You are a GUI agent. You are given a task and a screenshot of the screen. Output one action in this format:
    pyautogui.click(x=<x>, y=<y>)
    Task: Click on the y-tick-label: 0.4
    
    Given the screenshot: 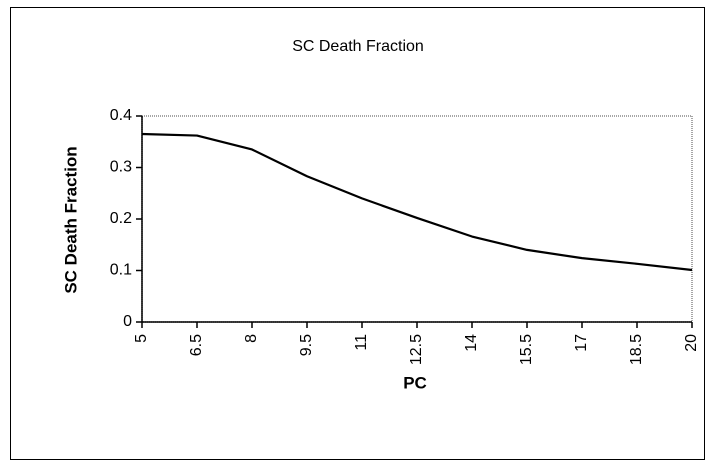 What is the action you would take?
    pyautogui.click(x=121, y=115)
    